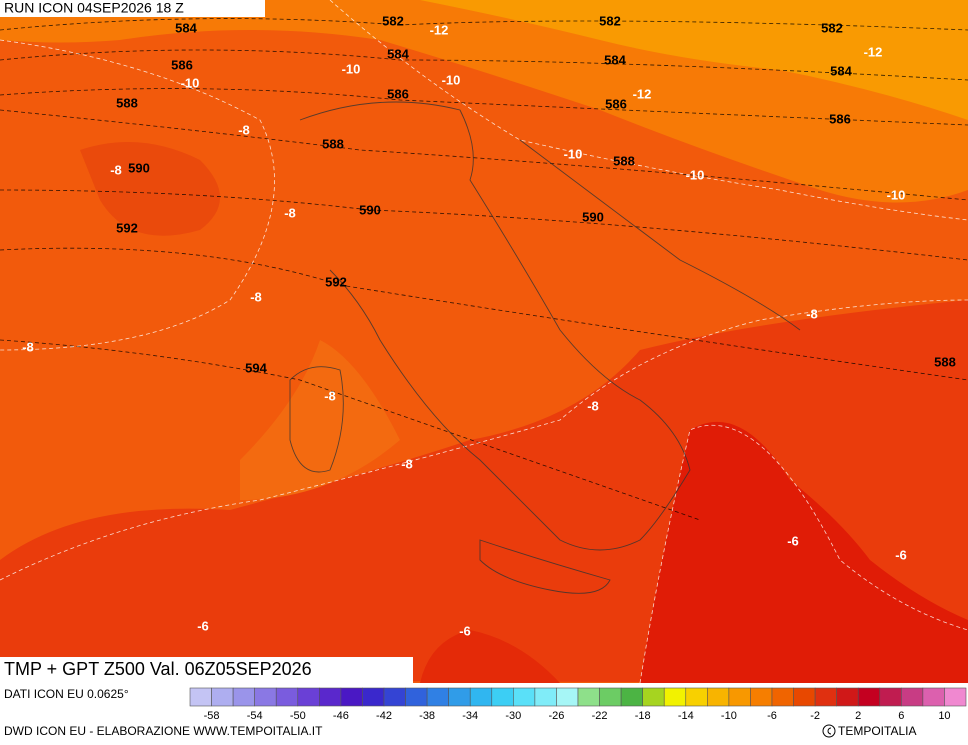 This screenshot has width=968, height=745. I want to click on colorbar-tick-label: -34, so click(470, 716).